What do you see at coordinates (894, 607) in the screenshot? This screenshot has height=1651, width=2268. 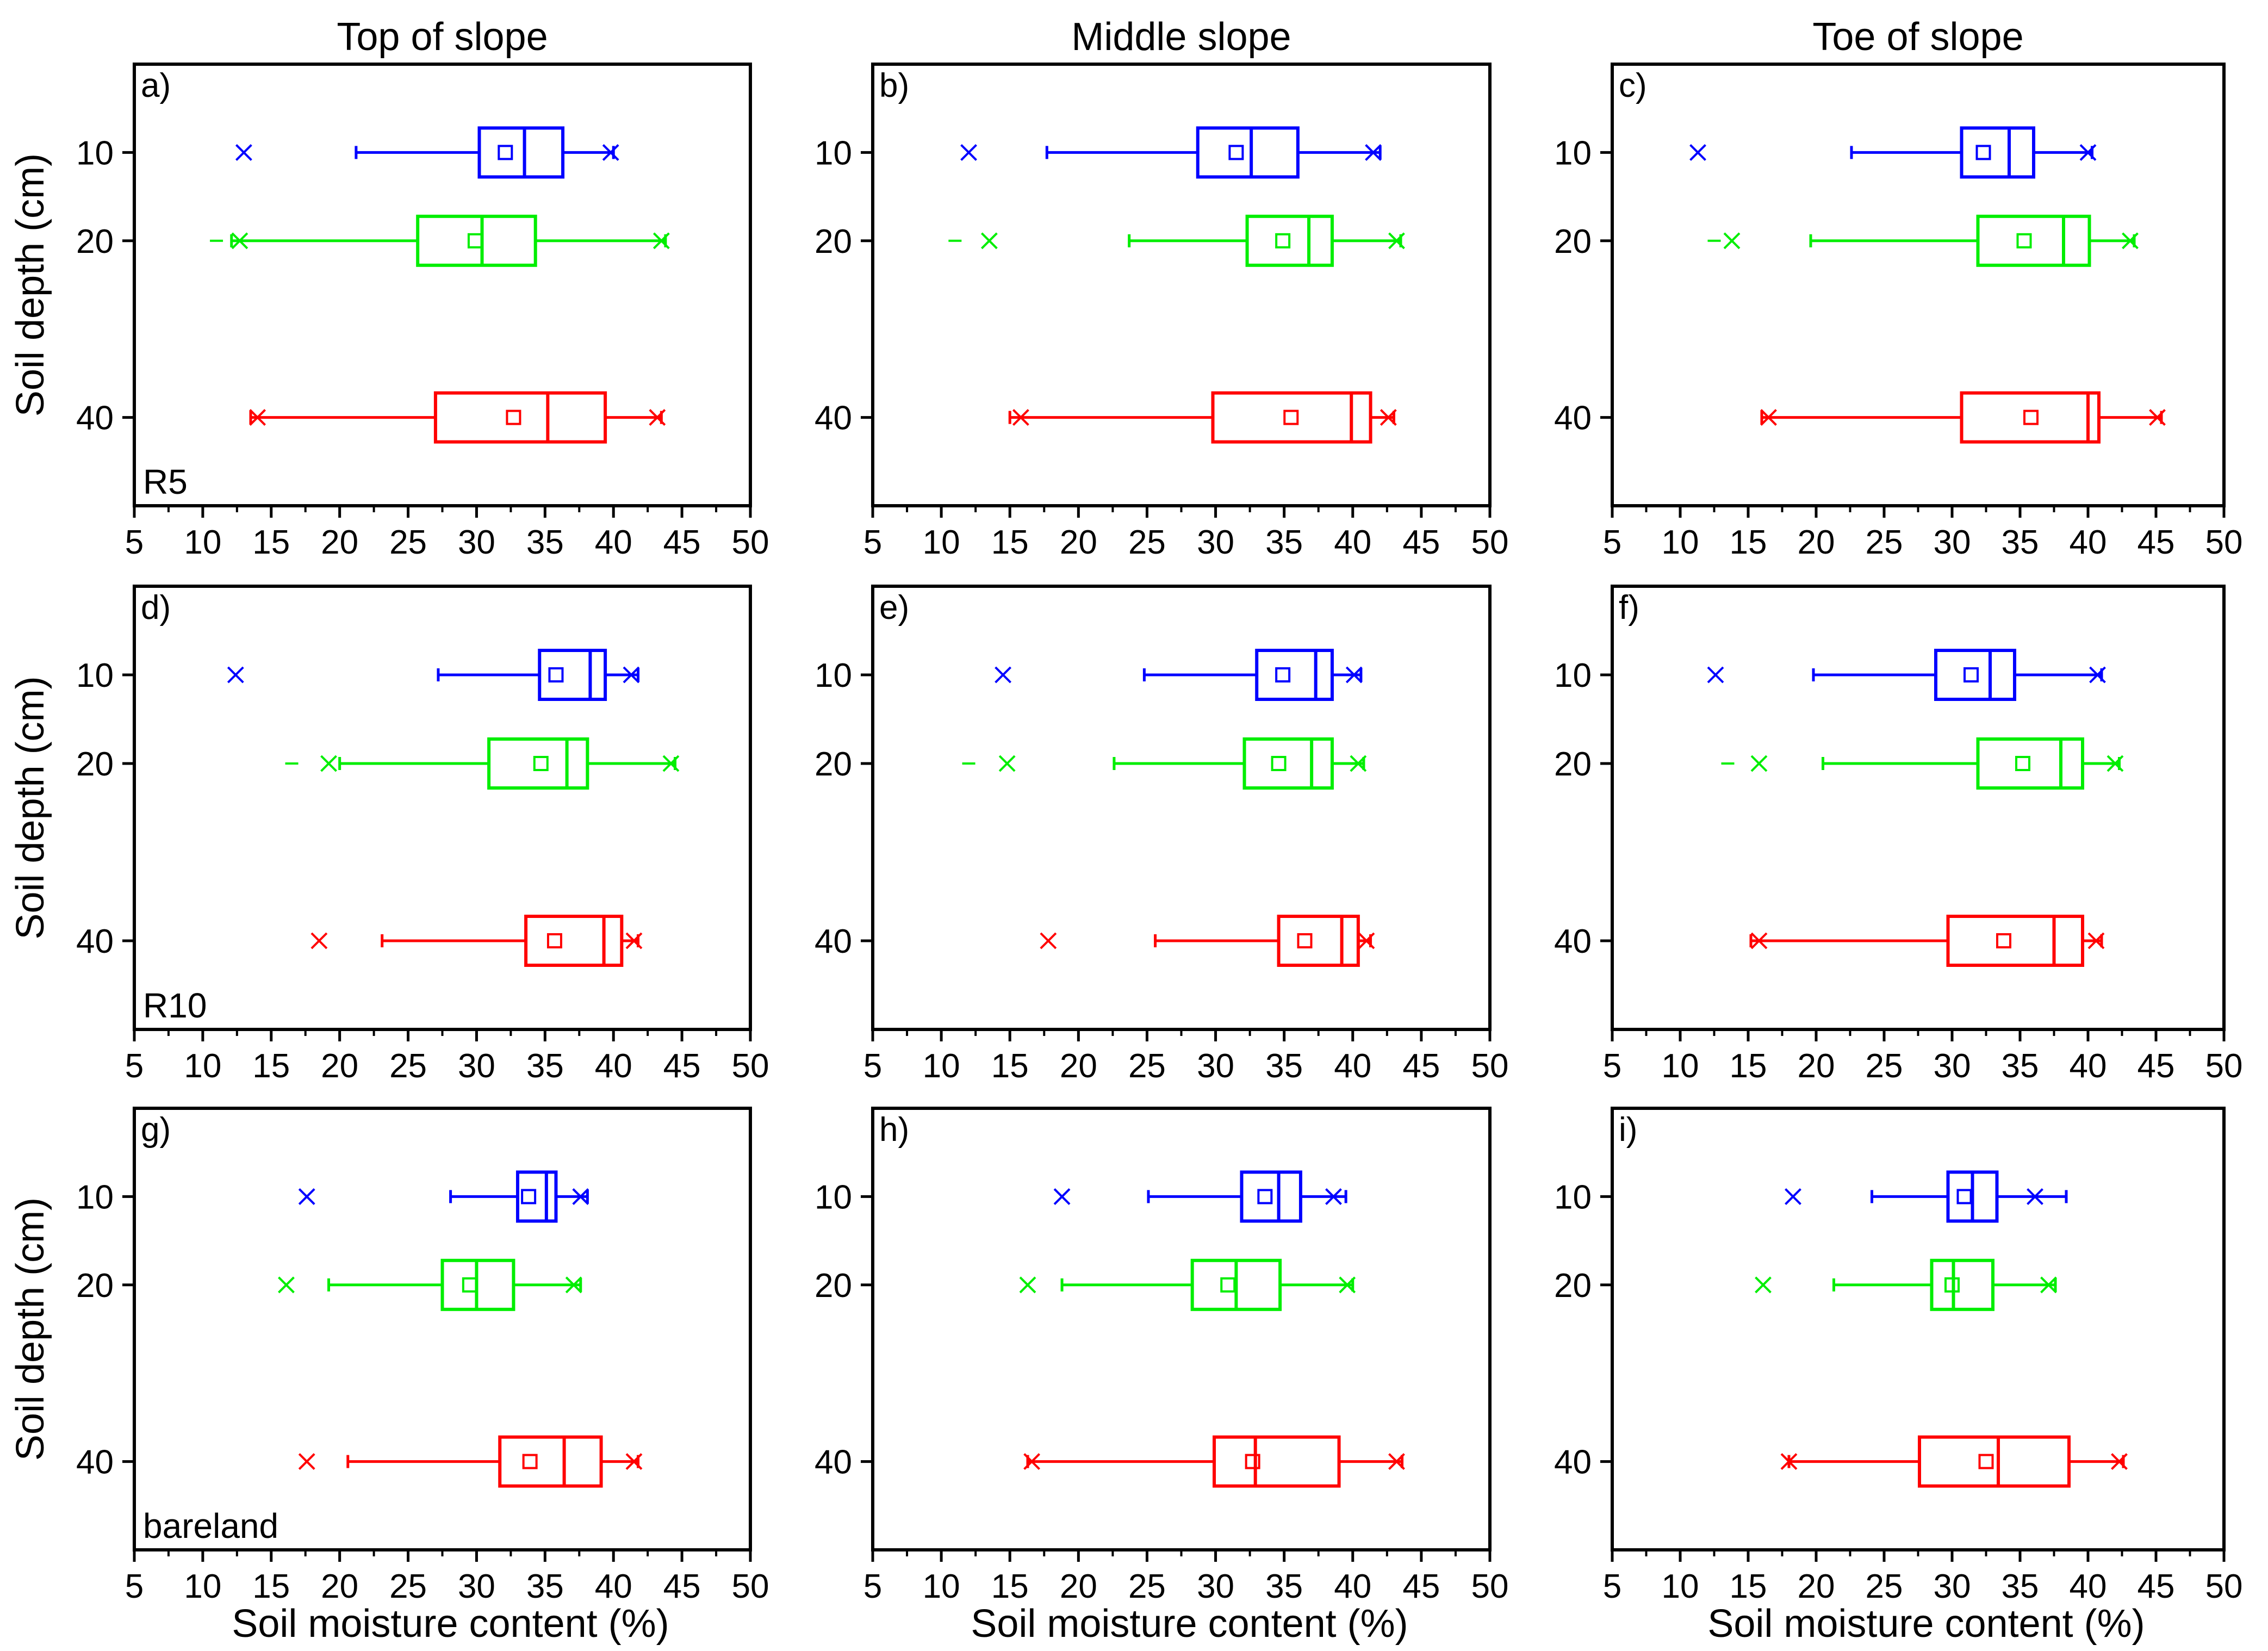 I see `panel-letter: e)` at bounding box center [894, 607].